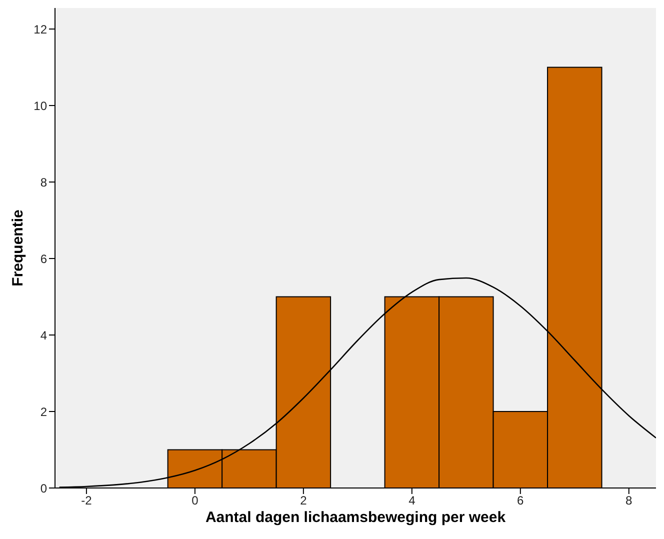  I want to click on y-axis-title: Frequentie, so click(18, 248).